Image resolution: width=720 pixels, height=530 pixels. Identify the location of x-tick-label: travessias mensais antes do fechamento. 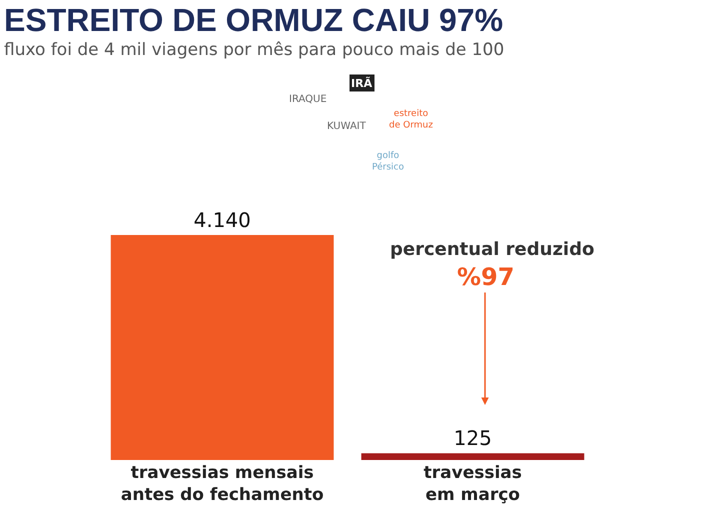
(222, 484).